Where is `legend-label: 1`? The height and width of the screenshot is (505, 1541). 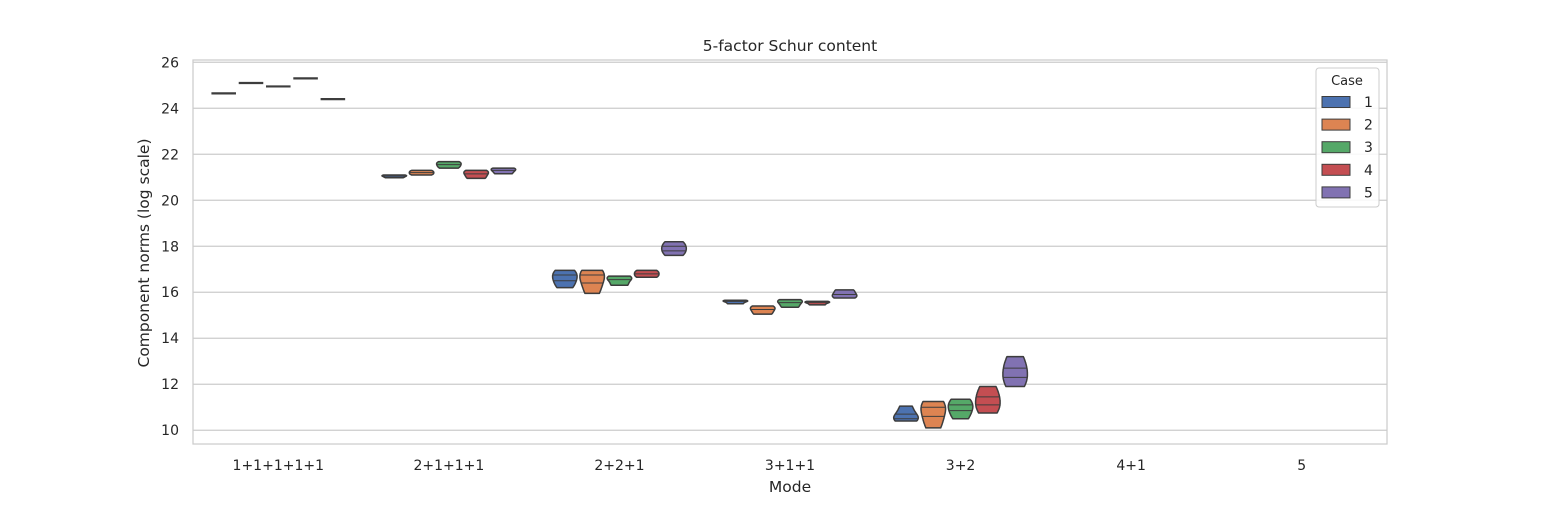
legend-label: 1 is located at coordinates (1368, 103).